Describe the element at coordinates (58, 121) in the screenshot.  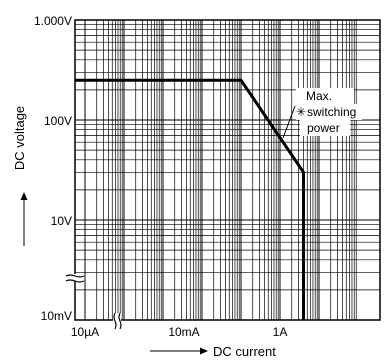
I see `y-tick-label-100v: 100V` at that location.